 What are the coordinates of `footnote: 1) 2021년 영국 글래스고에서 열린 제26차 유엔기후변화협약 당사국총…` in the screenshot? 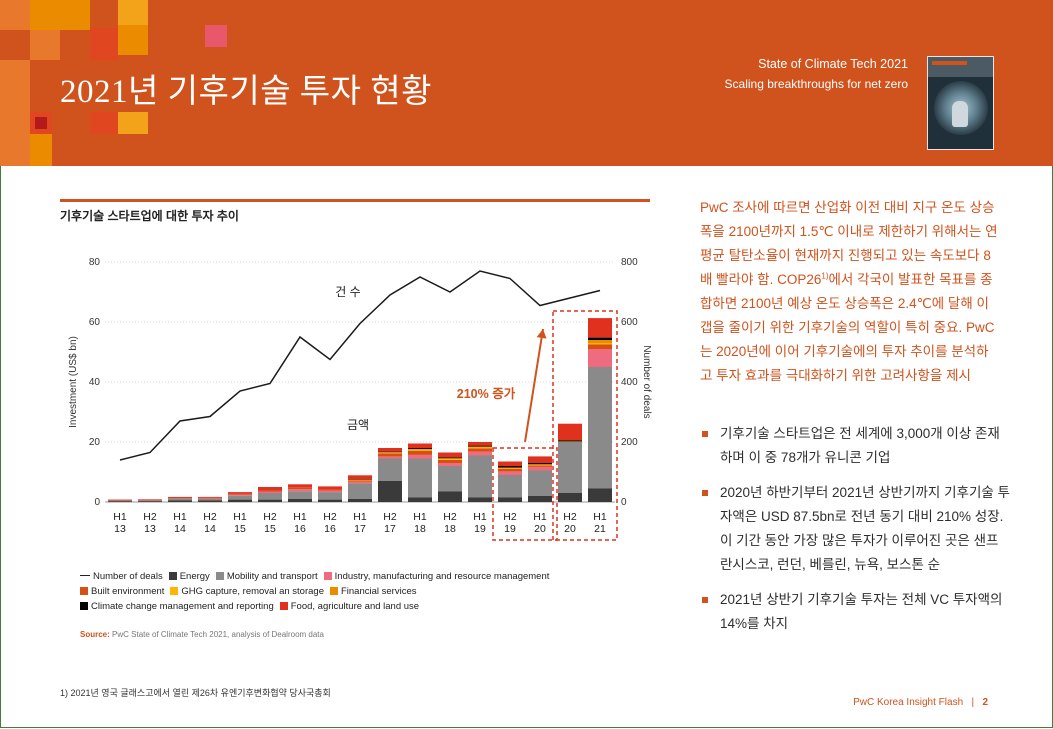 It's located at (195, 693).